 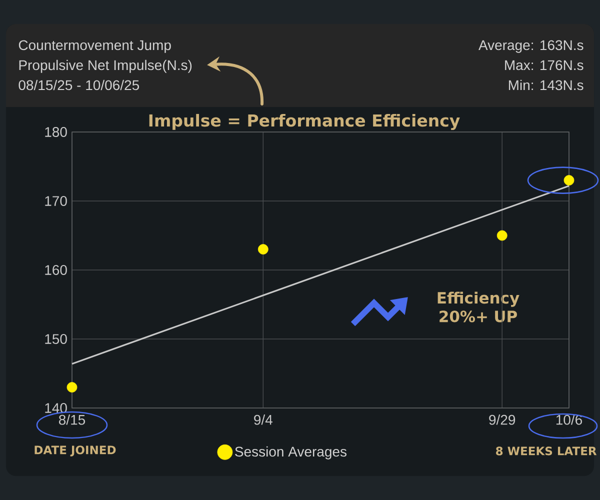 I want to click on text: 8 WEEKS LATER, so click(x=546, y=451).